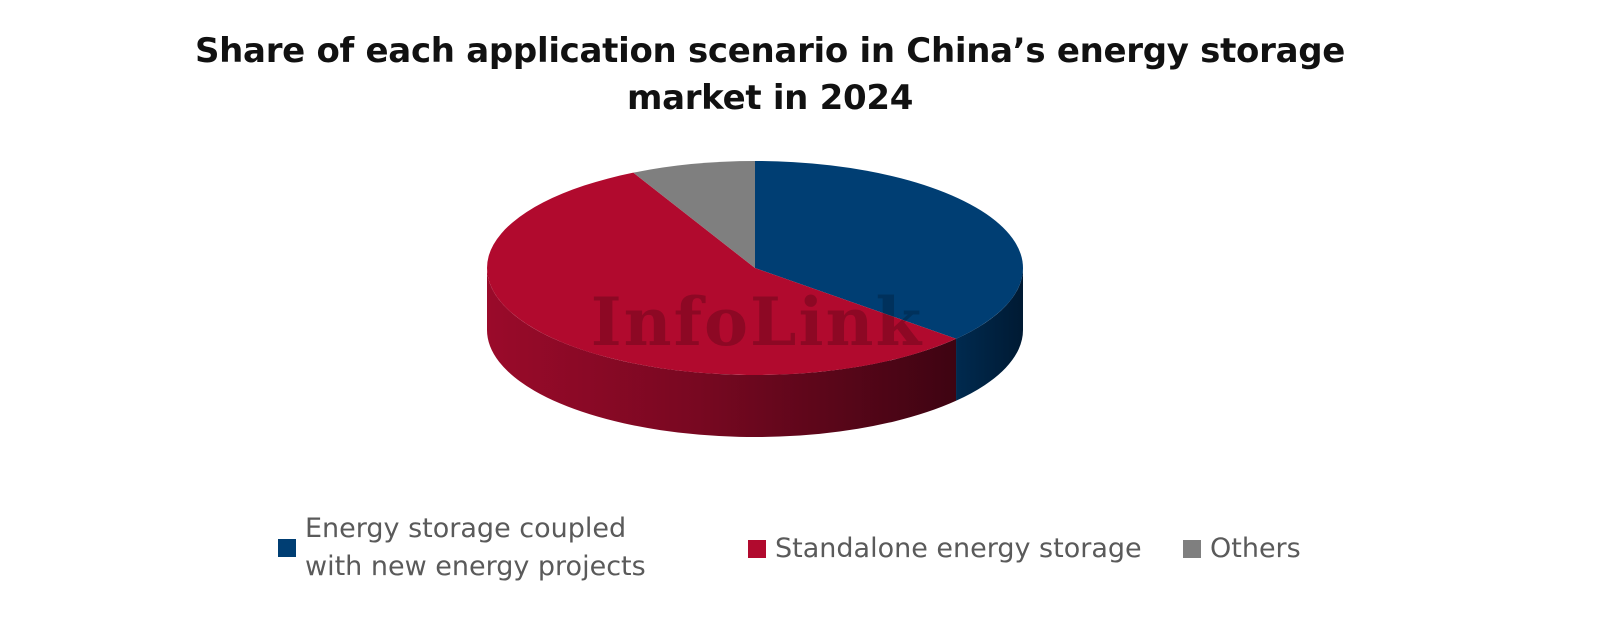 The height and width of the screenshot is (618, 1600). Describe the element at coordinates (958, 548) in the screenshot. I see `legend-label-standalone: Standalone energy storage` at that location.